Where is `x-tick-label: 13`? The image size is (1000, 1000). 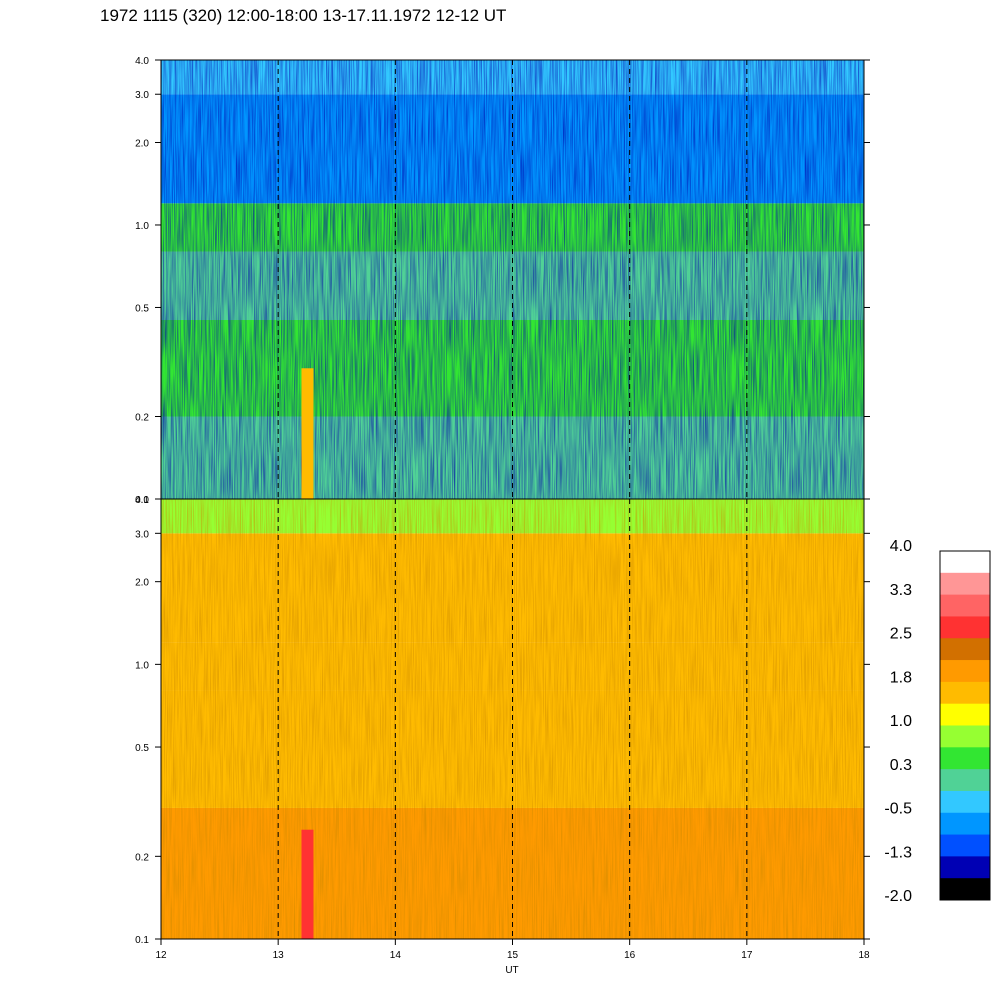
x-tick-label: 13 is located at coordinates (279, 955).